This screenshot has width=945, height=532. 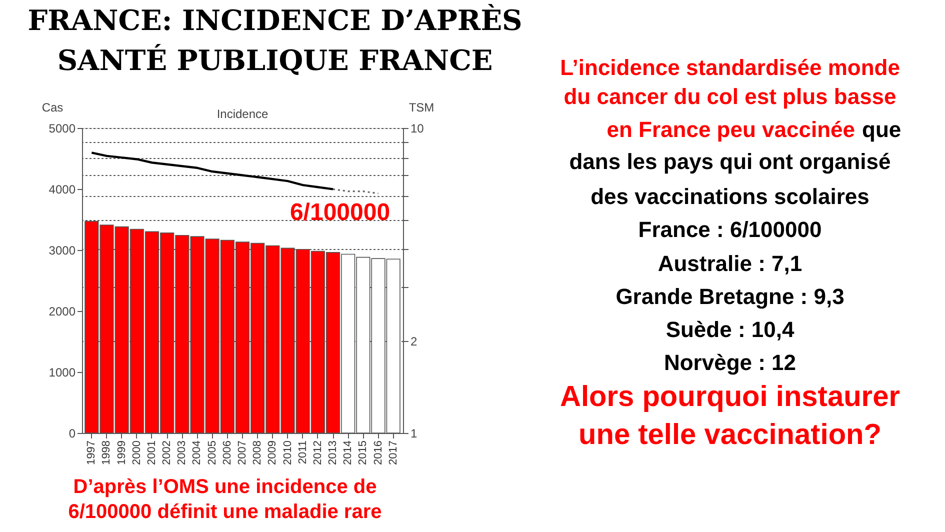 I want to click on text: dans les pays qui ont organisé, so click(x=730, y=161).